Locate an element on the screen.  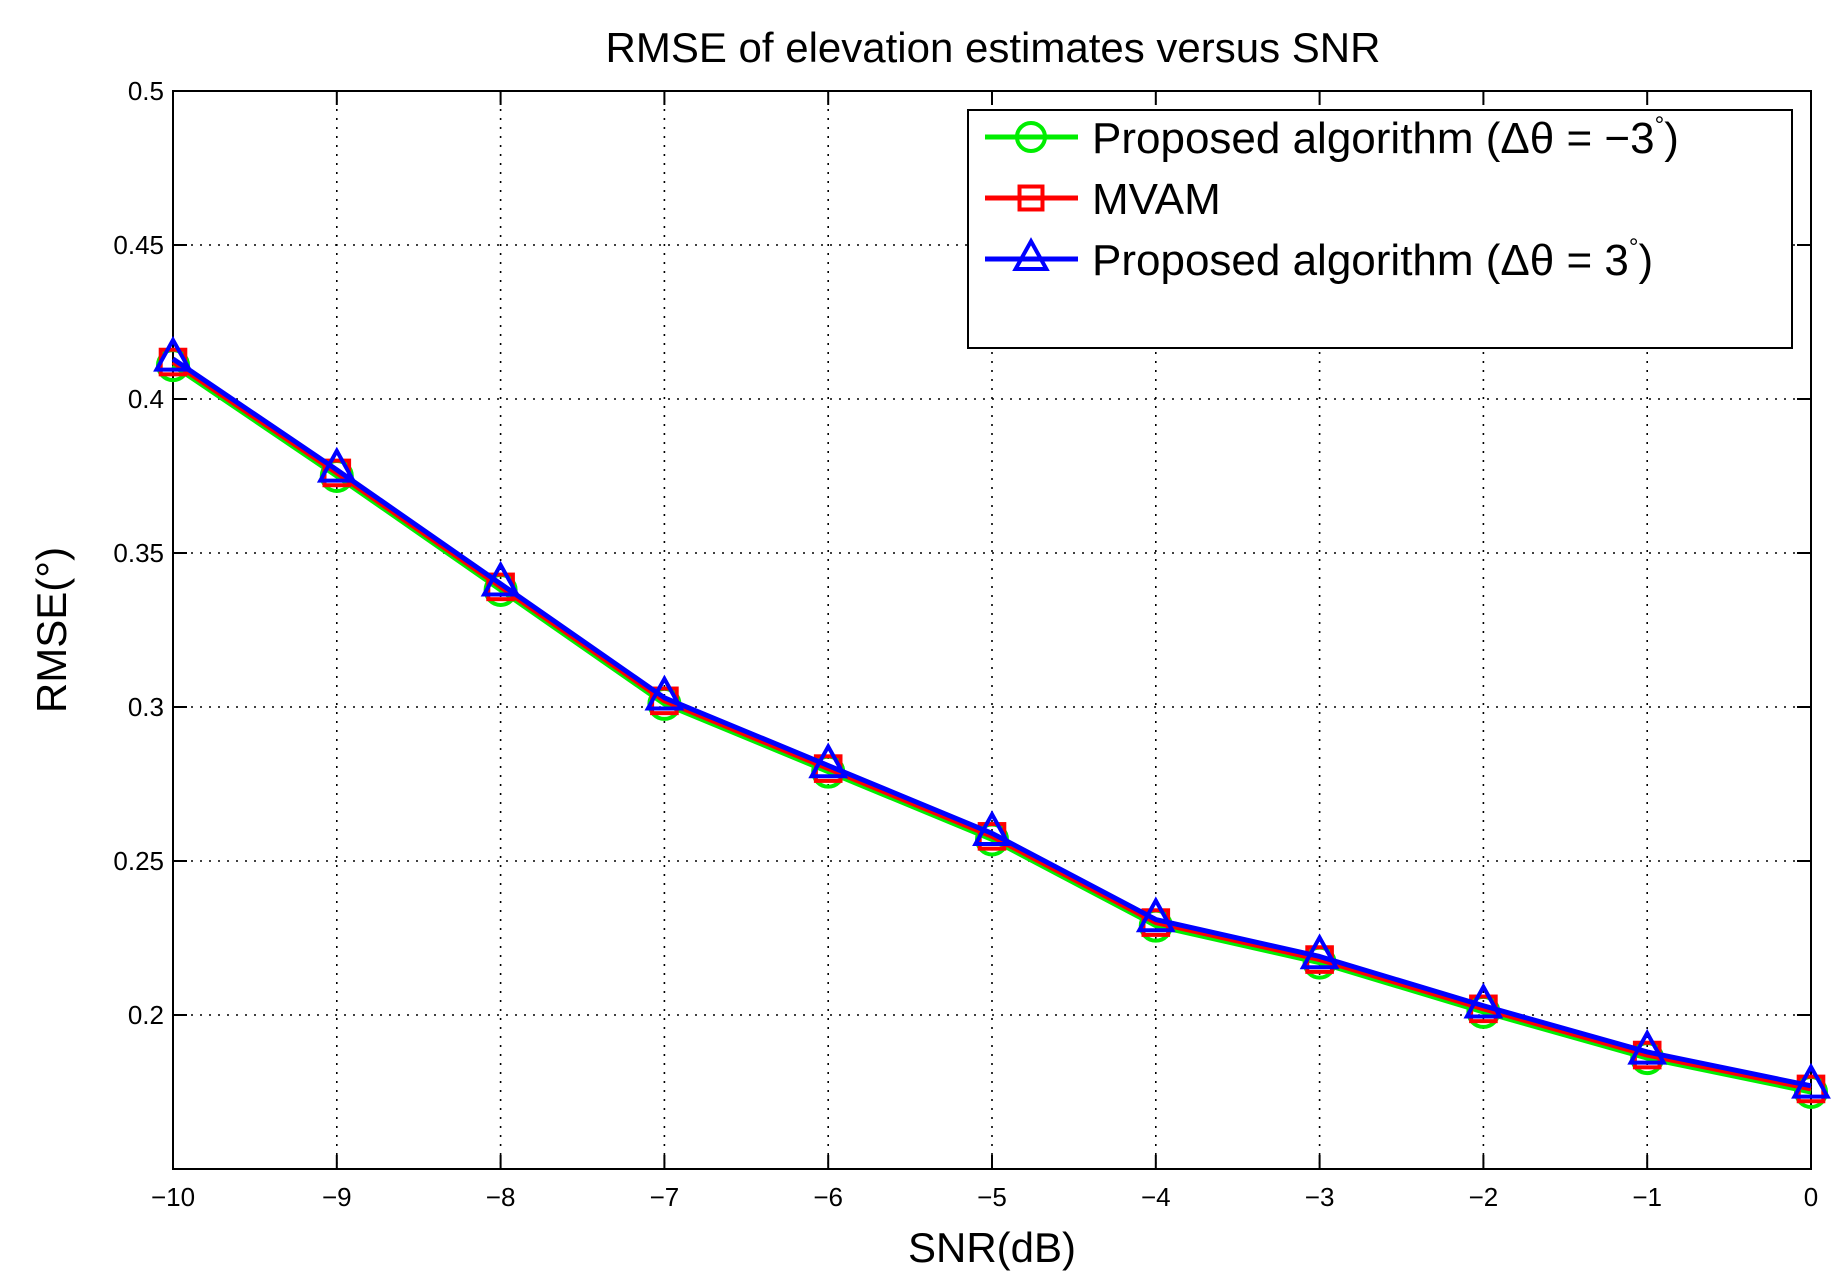
legend-label: Proposed algorithm (Δθ = −3°) is located at coordinates (1385, 137).